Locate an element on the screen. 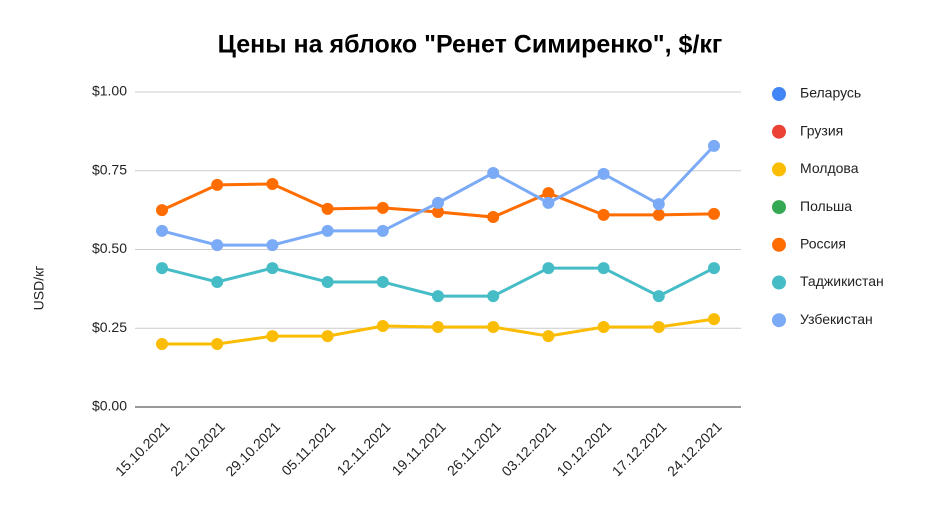  chart-title: Цены на яблоко "Ренет Симиренко", $/кг is located at coordinates (470, 45).